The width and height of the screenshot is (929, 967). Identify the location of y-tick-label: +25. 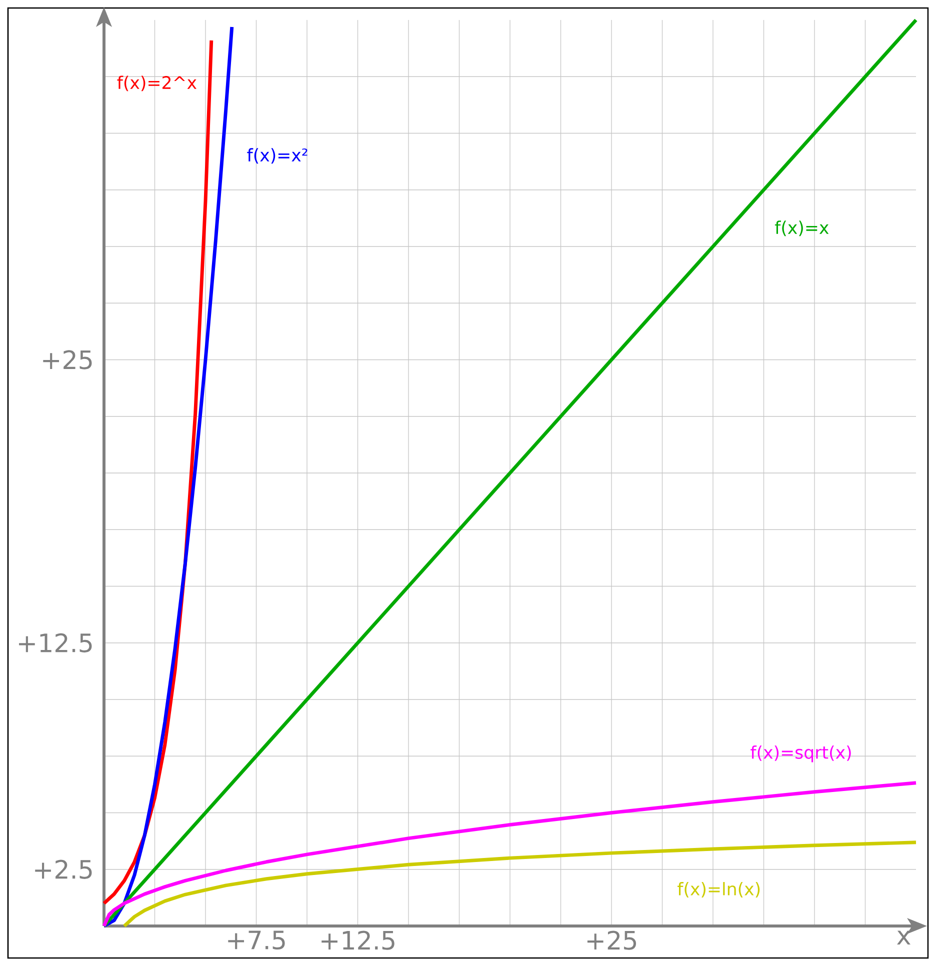
(67, 360).